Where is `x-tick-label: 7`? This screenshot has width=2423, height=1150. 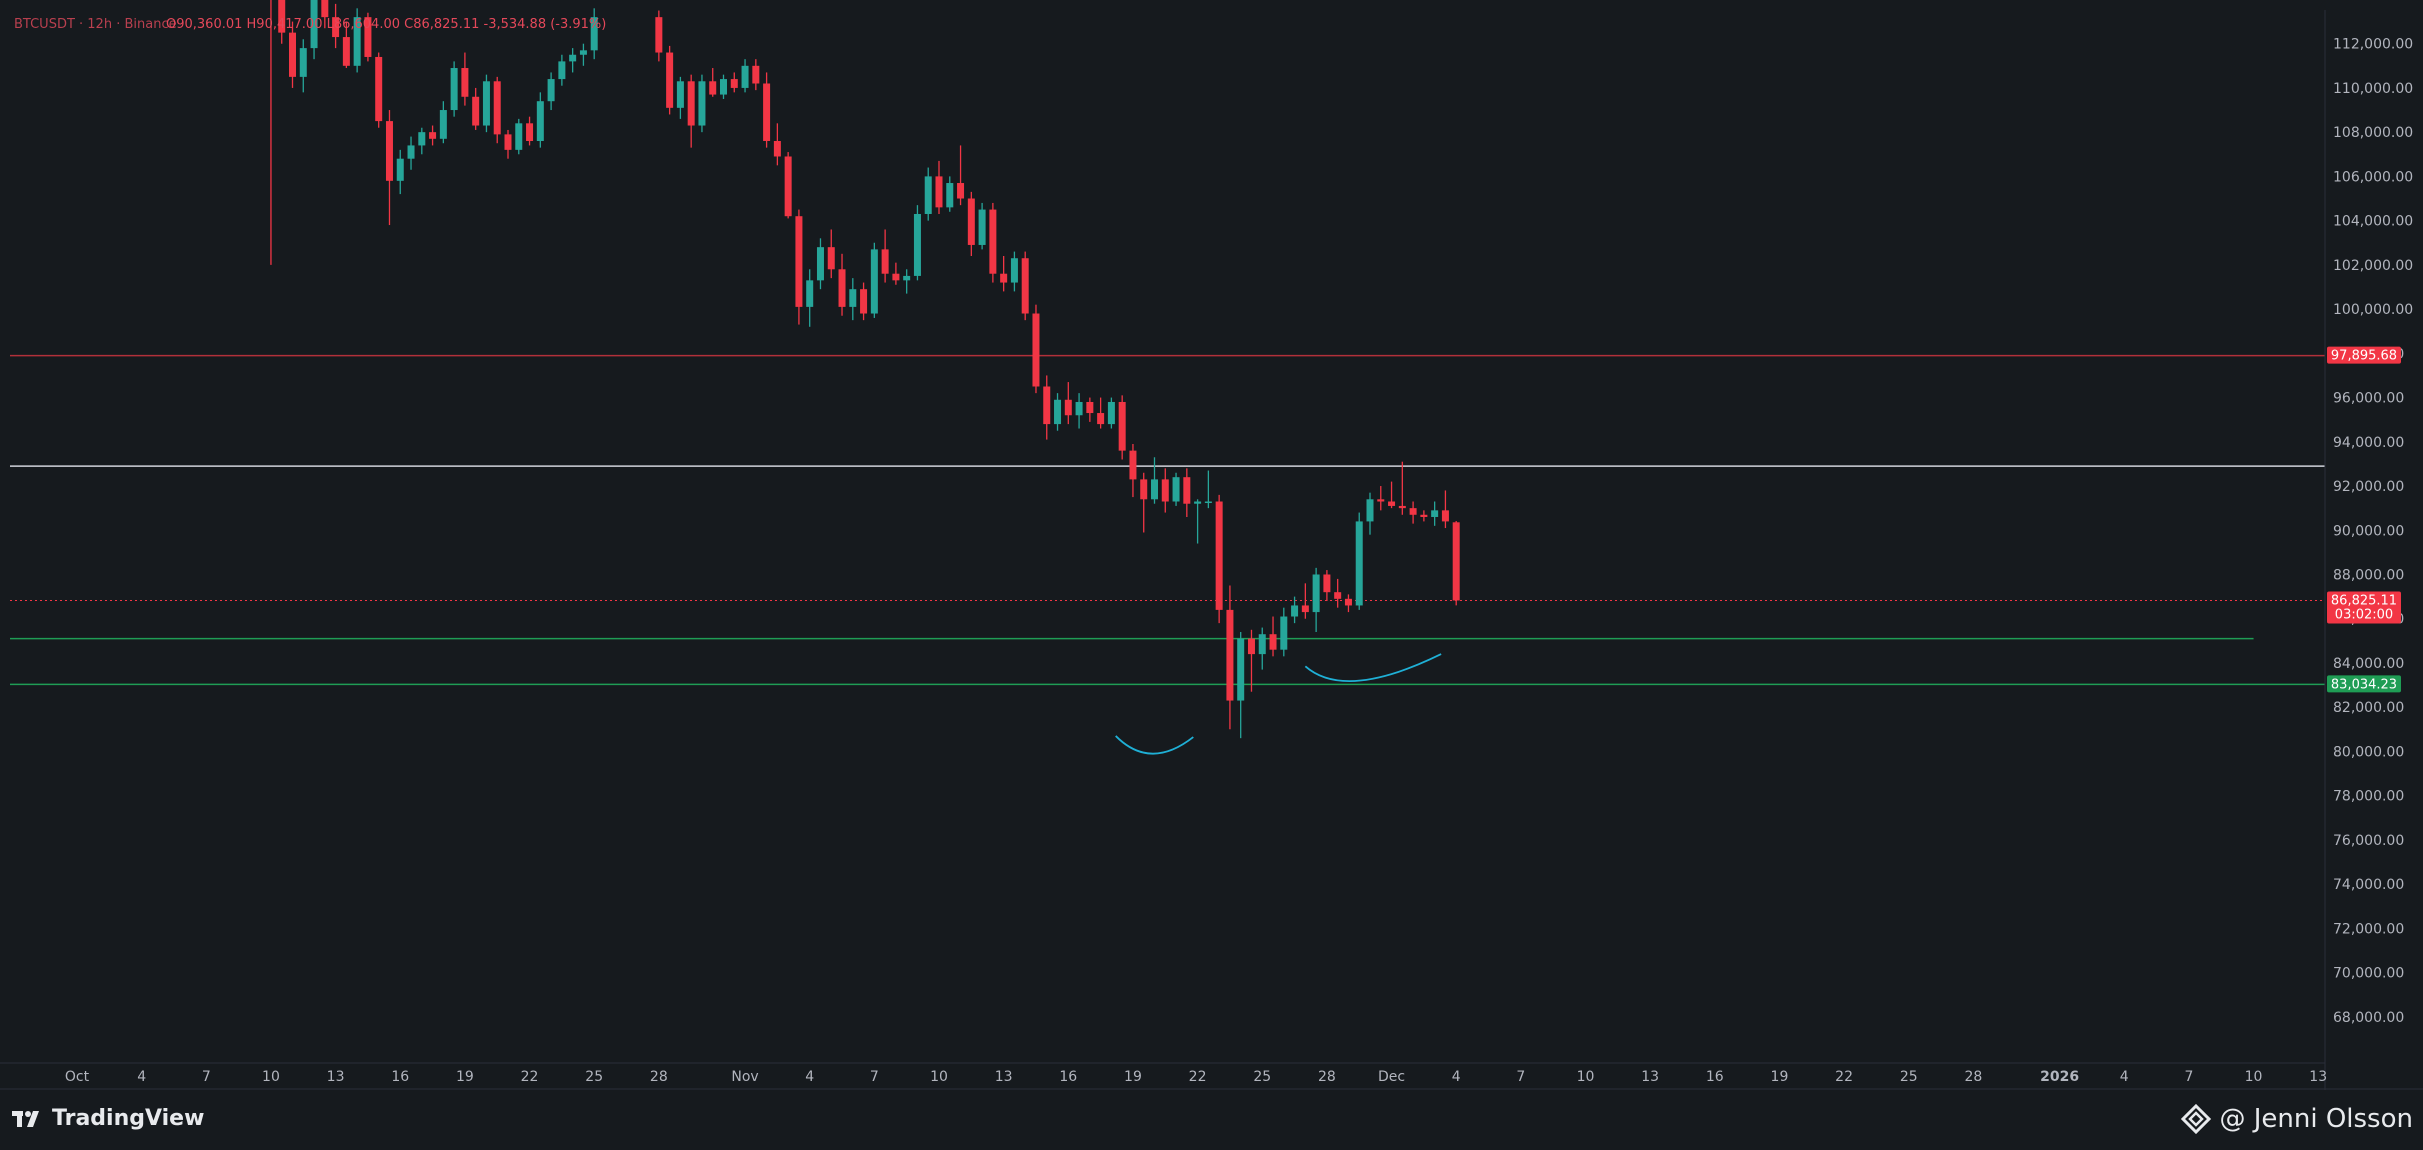
x-tick-label: 7 is located at coordinates (2188, 1077).